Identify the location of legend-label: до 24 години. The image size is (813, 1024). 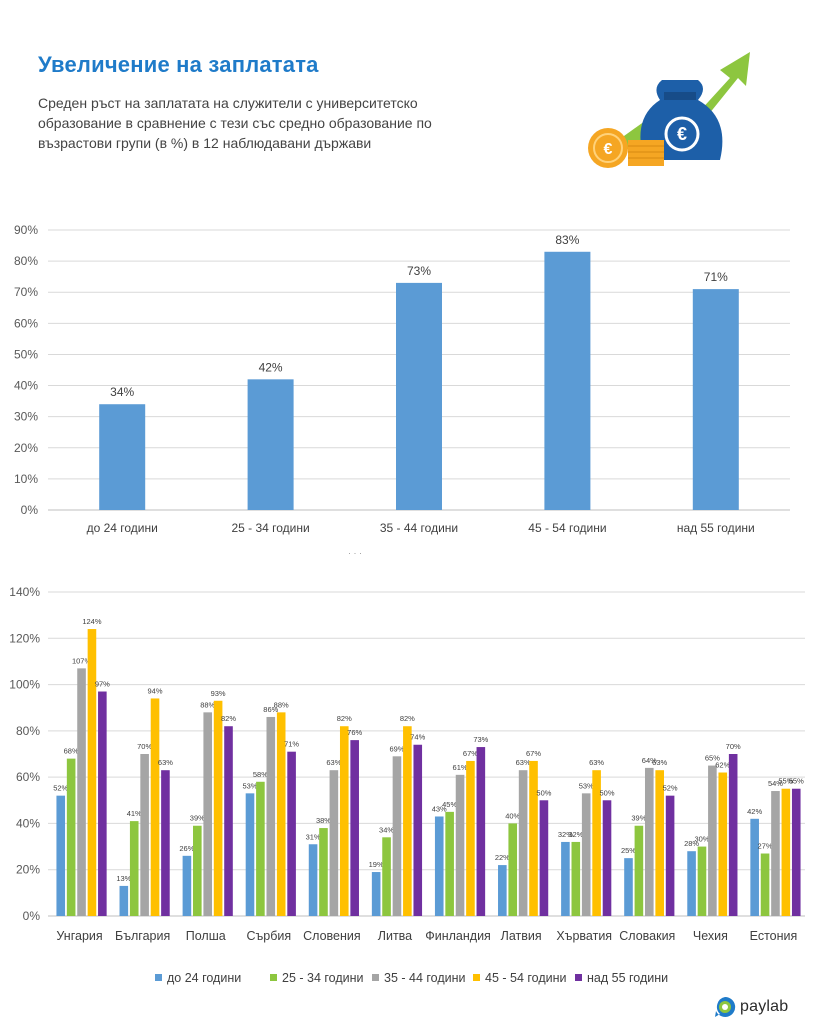
(204, 978).